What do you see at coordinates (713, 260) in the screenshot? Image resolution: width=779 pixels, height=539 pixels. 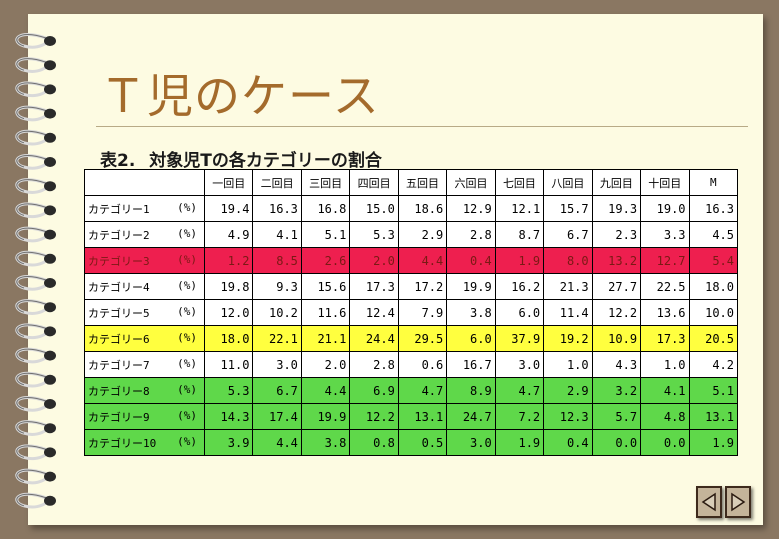 I see `value-cell: 5.4` at bounding box center [713, 260].